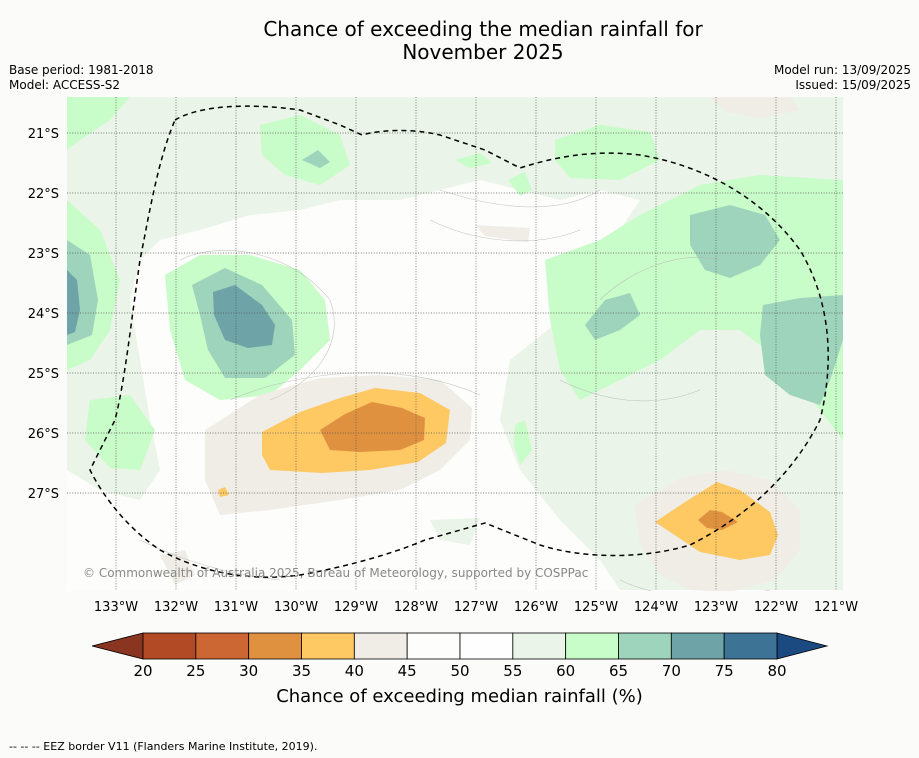 This screenshot has height=758, width=919. What do you see at coordinates (301, 671) in the screenshot?
I see `colorbar-tick-label: 35` at bounding box center [301, 671].